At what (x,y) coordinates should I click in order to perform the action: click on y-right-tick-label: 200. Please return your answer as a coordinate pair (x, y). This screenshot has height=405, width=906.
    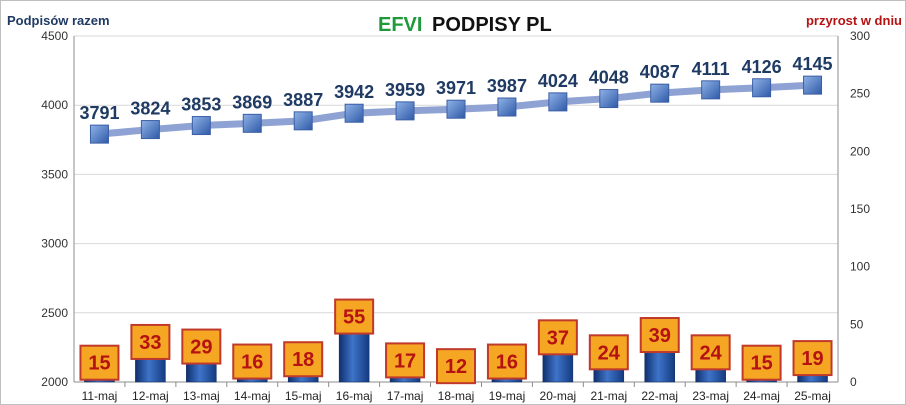
    Looking at the image, I should click on (860, 151).